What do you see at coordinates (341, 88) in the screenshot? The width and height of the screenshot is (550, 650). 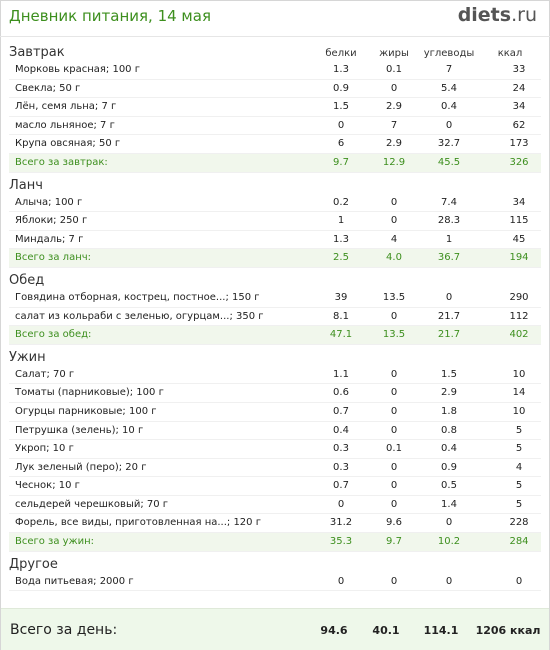 I see `food-protein: 0.9` at bounding box center [341, 88].